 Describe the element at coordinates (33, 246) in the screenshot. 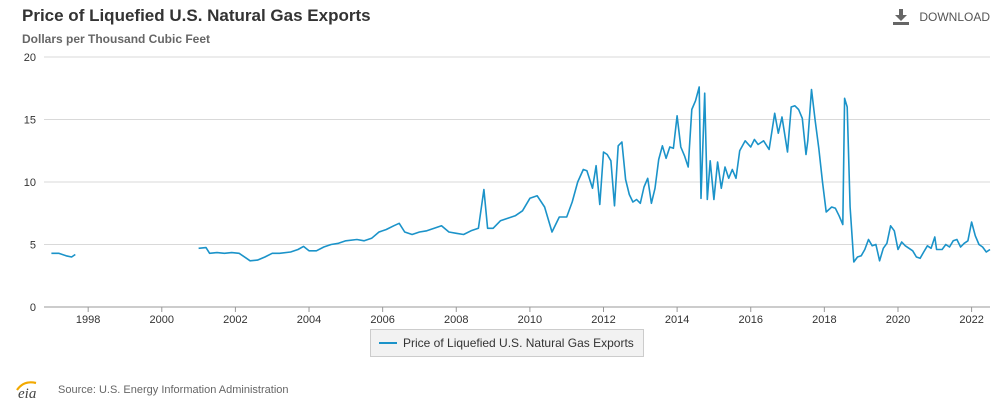

I see `y-tick-label: 5` at that location.